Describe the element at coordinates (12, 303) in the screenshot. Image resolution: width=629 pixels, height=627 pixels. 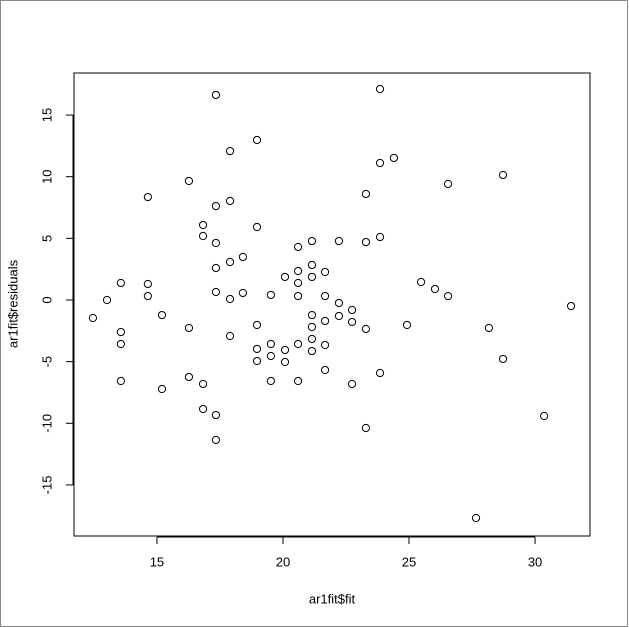
I see `y-axis-label: ar1fit$residuals` at that location.